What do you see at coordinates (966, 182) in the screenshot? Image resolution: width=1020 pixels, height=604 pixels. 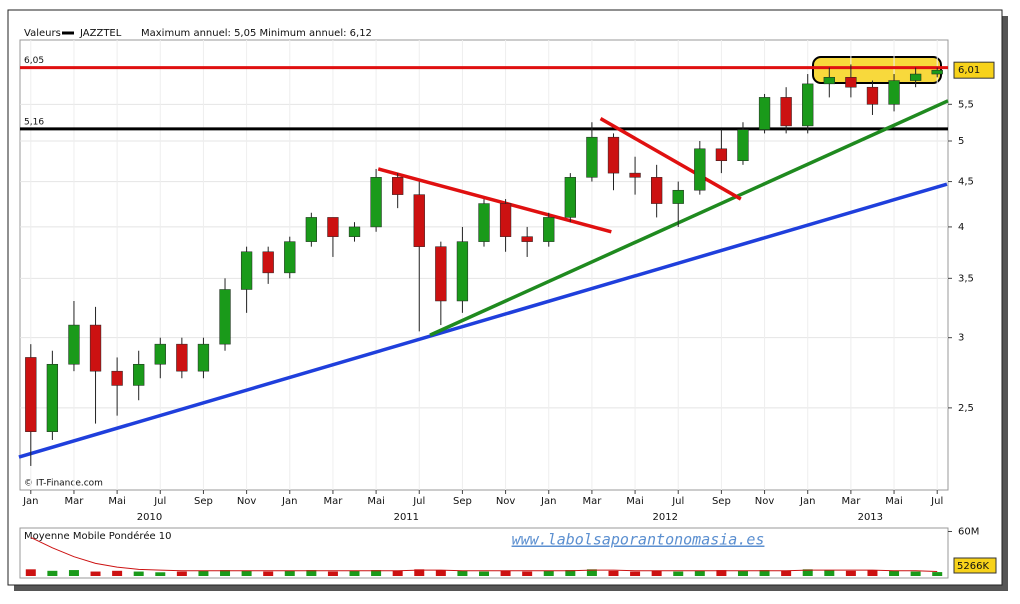 I see `y-tick-label: 4,5` at bounding box center [966, 182].